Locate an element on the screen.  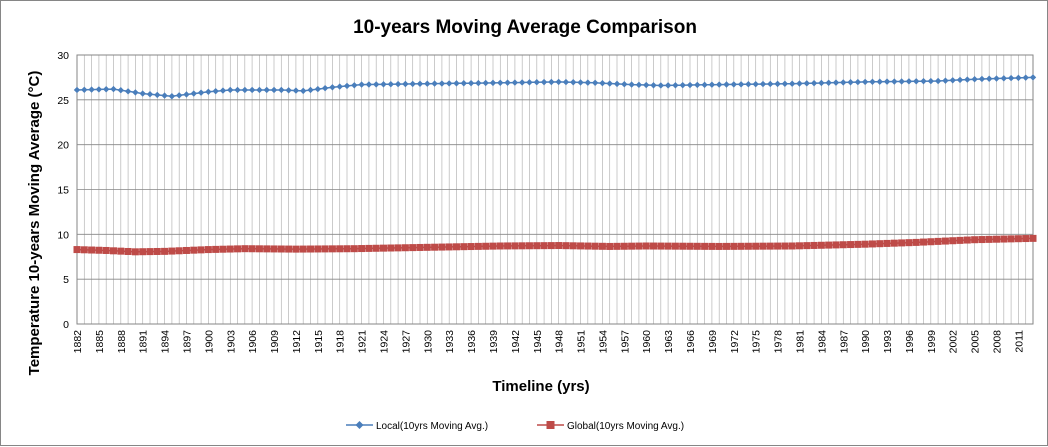
x-tick-label: 2011 is located at coordinates (1019, 341).